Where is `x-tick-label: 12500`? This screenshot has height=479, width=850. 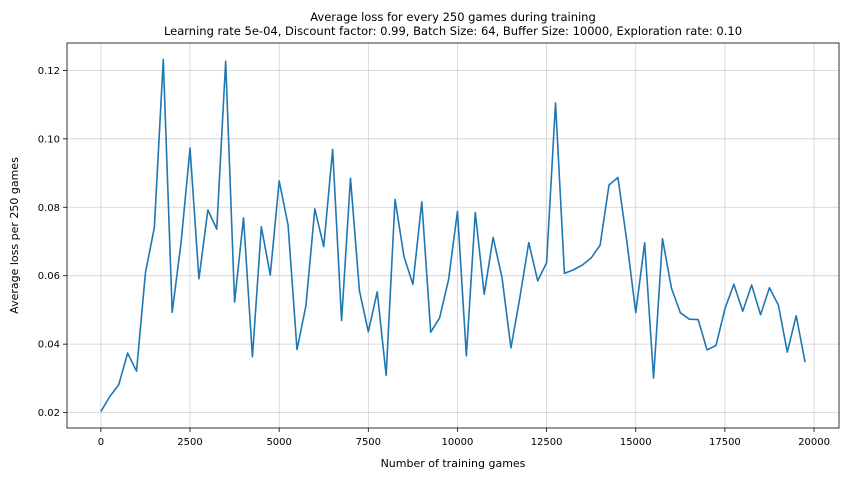 x-tick-label: 12500 is located at coordinates (547, 442).